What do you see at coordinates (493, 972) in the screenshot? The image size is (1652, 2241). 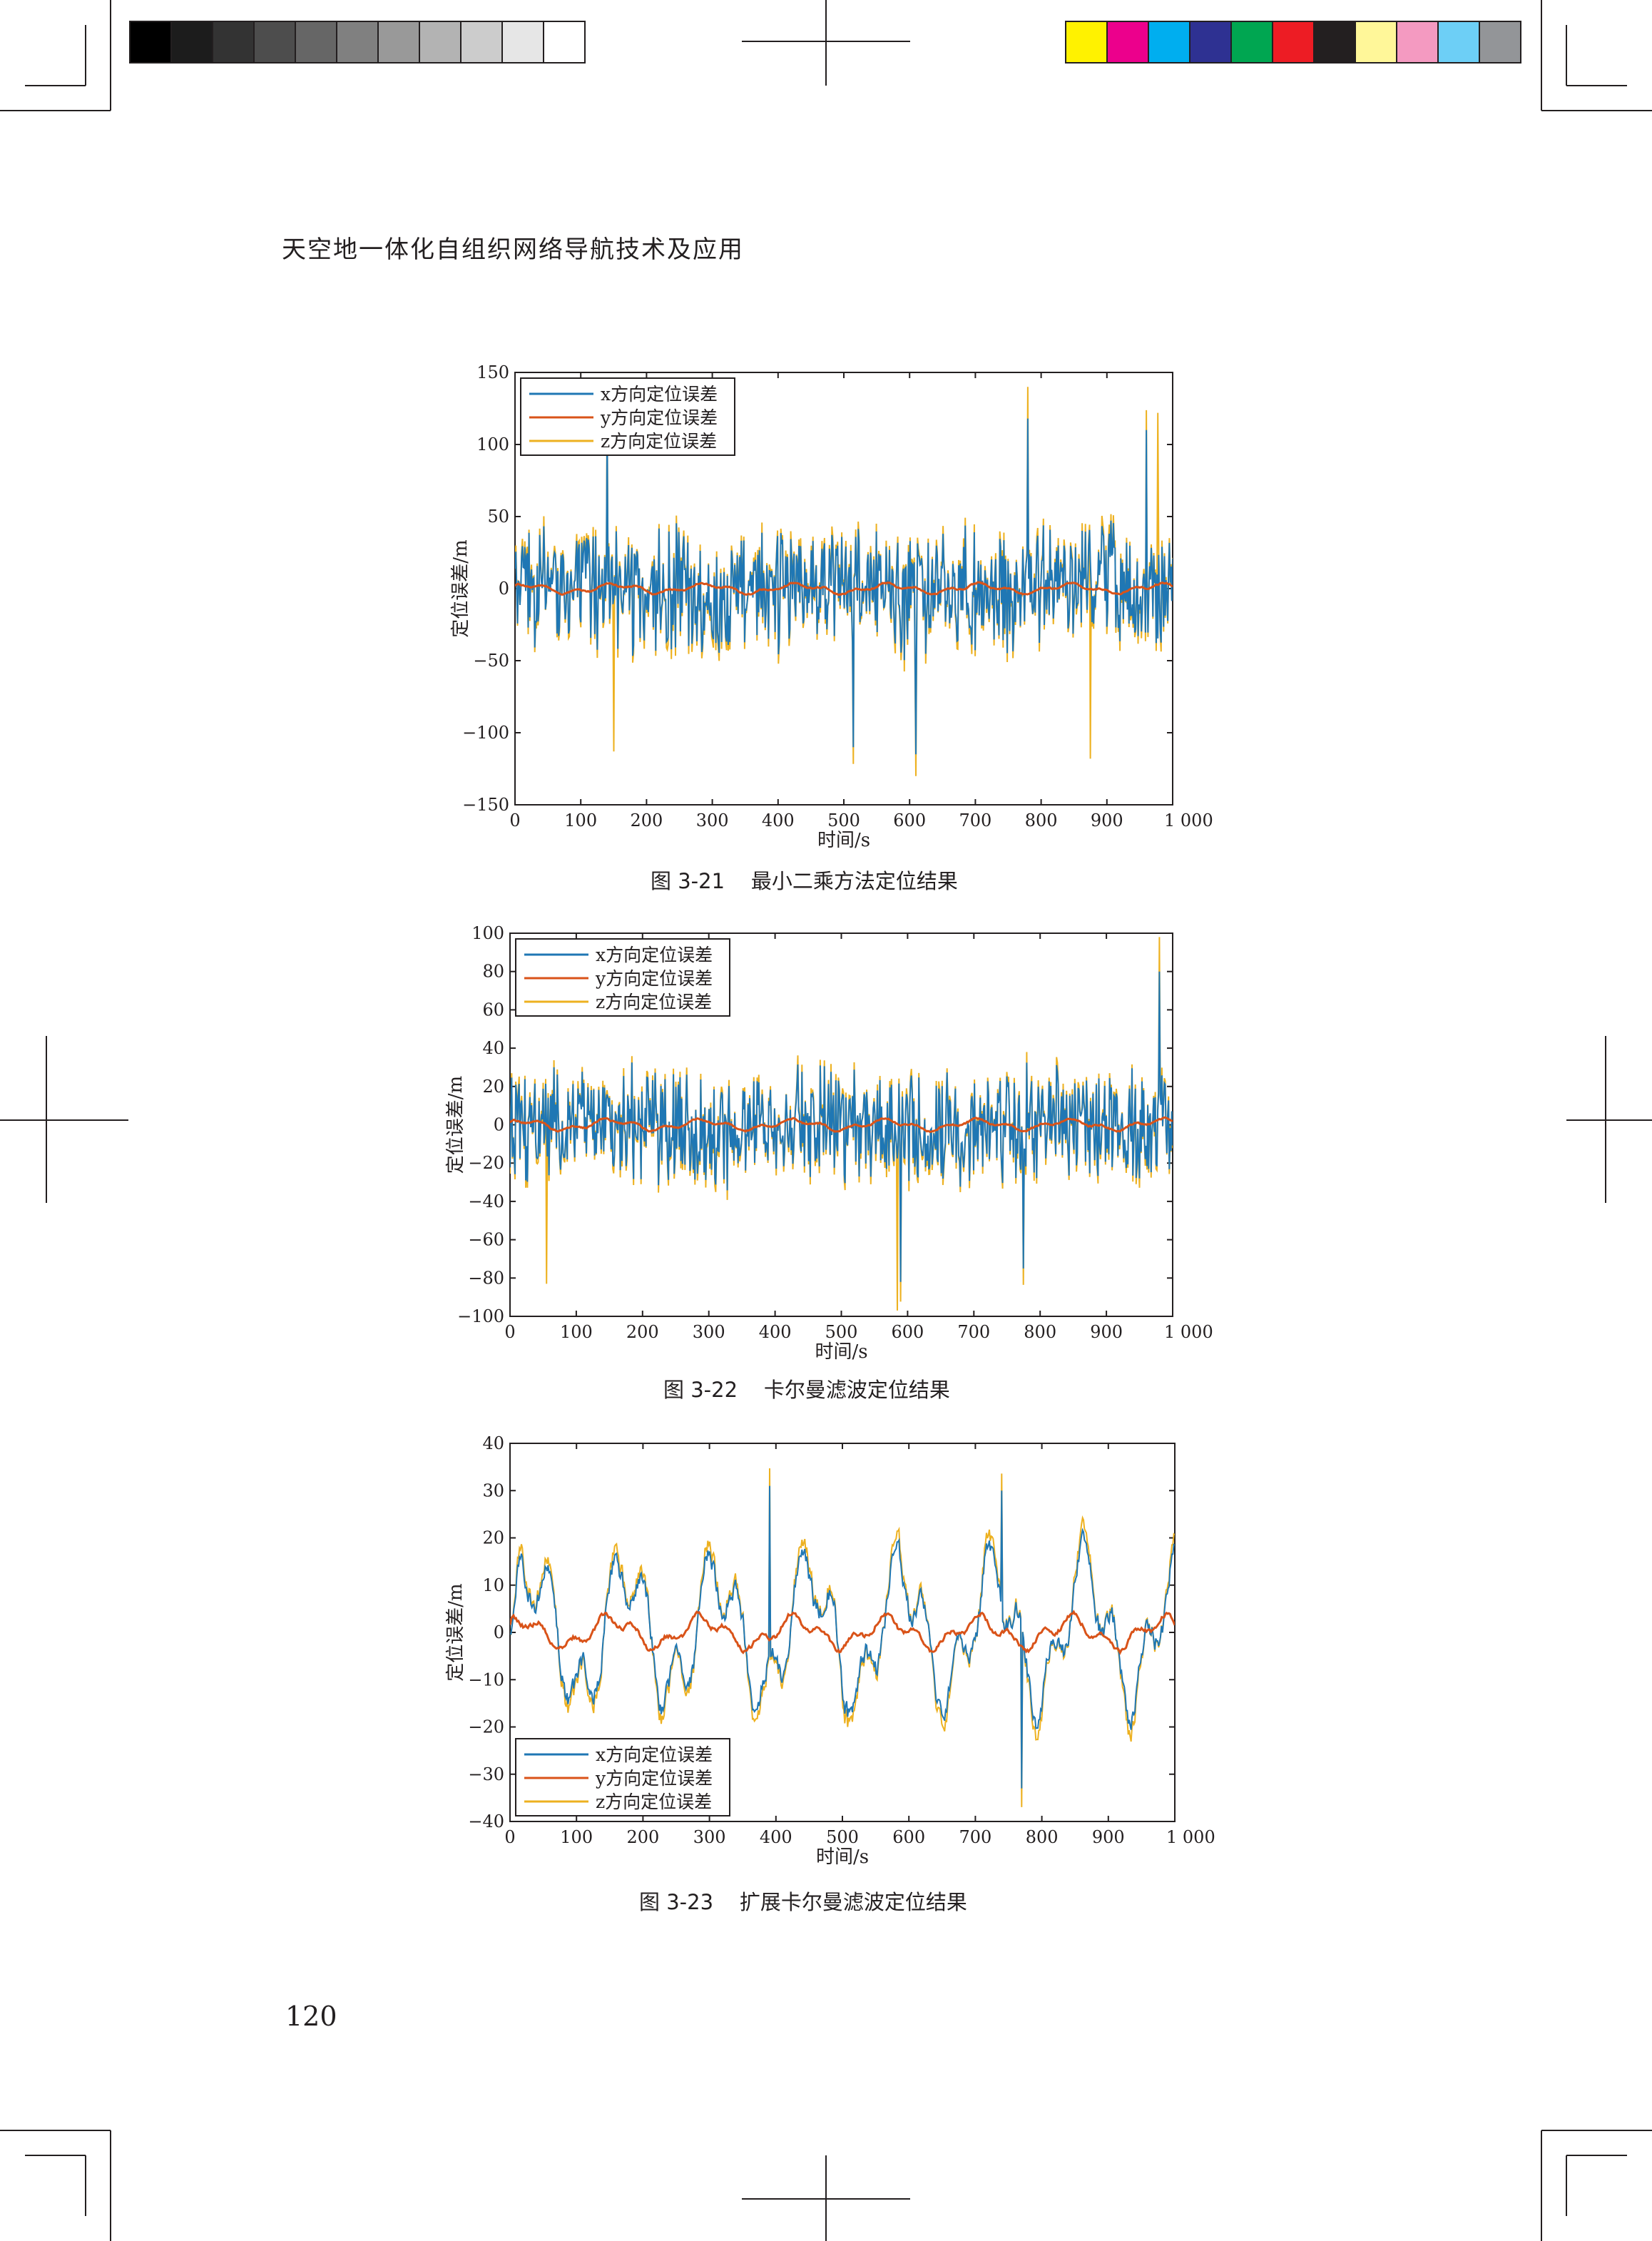 I see `y-tick-label: 80` at bounding box center [493, 972].